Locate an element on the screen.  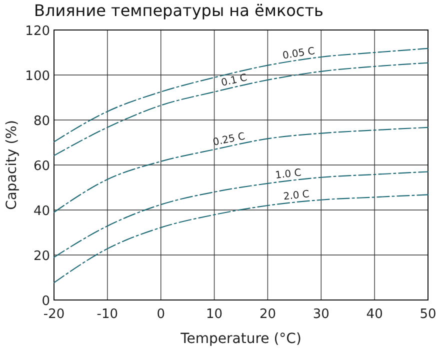
y-tick-label: 20 is located at coordinates (41, 256).